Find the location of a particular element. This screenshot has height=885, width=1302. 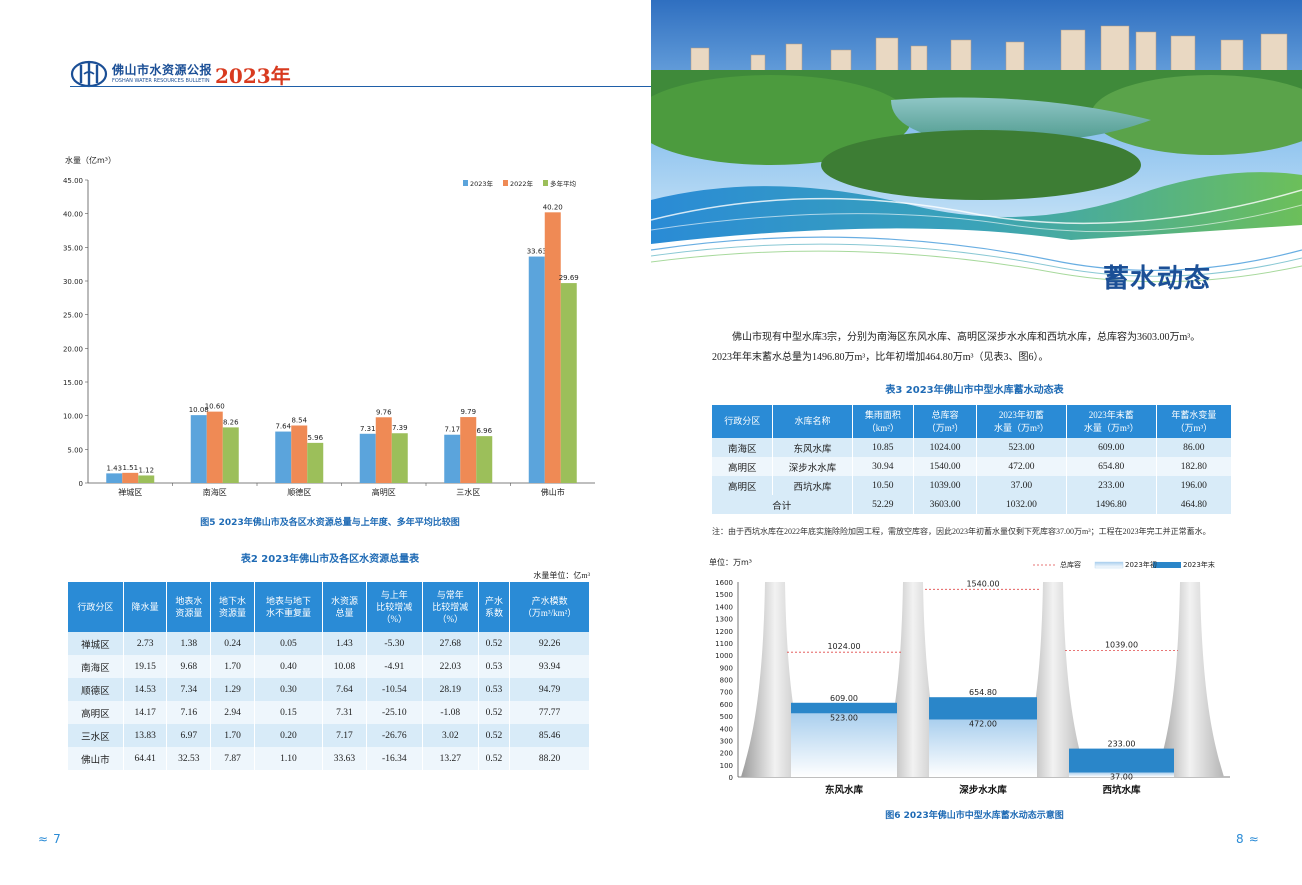

y-tick-label: 800 is located at coordinates (726, 681).